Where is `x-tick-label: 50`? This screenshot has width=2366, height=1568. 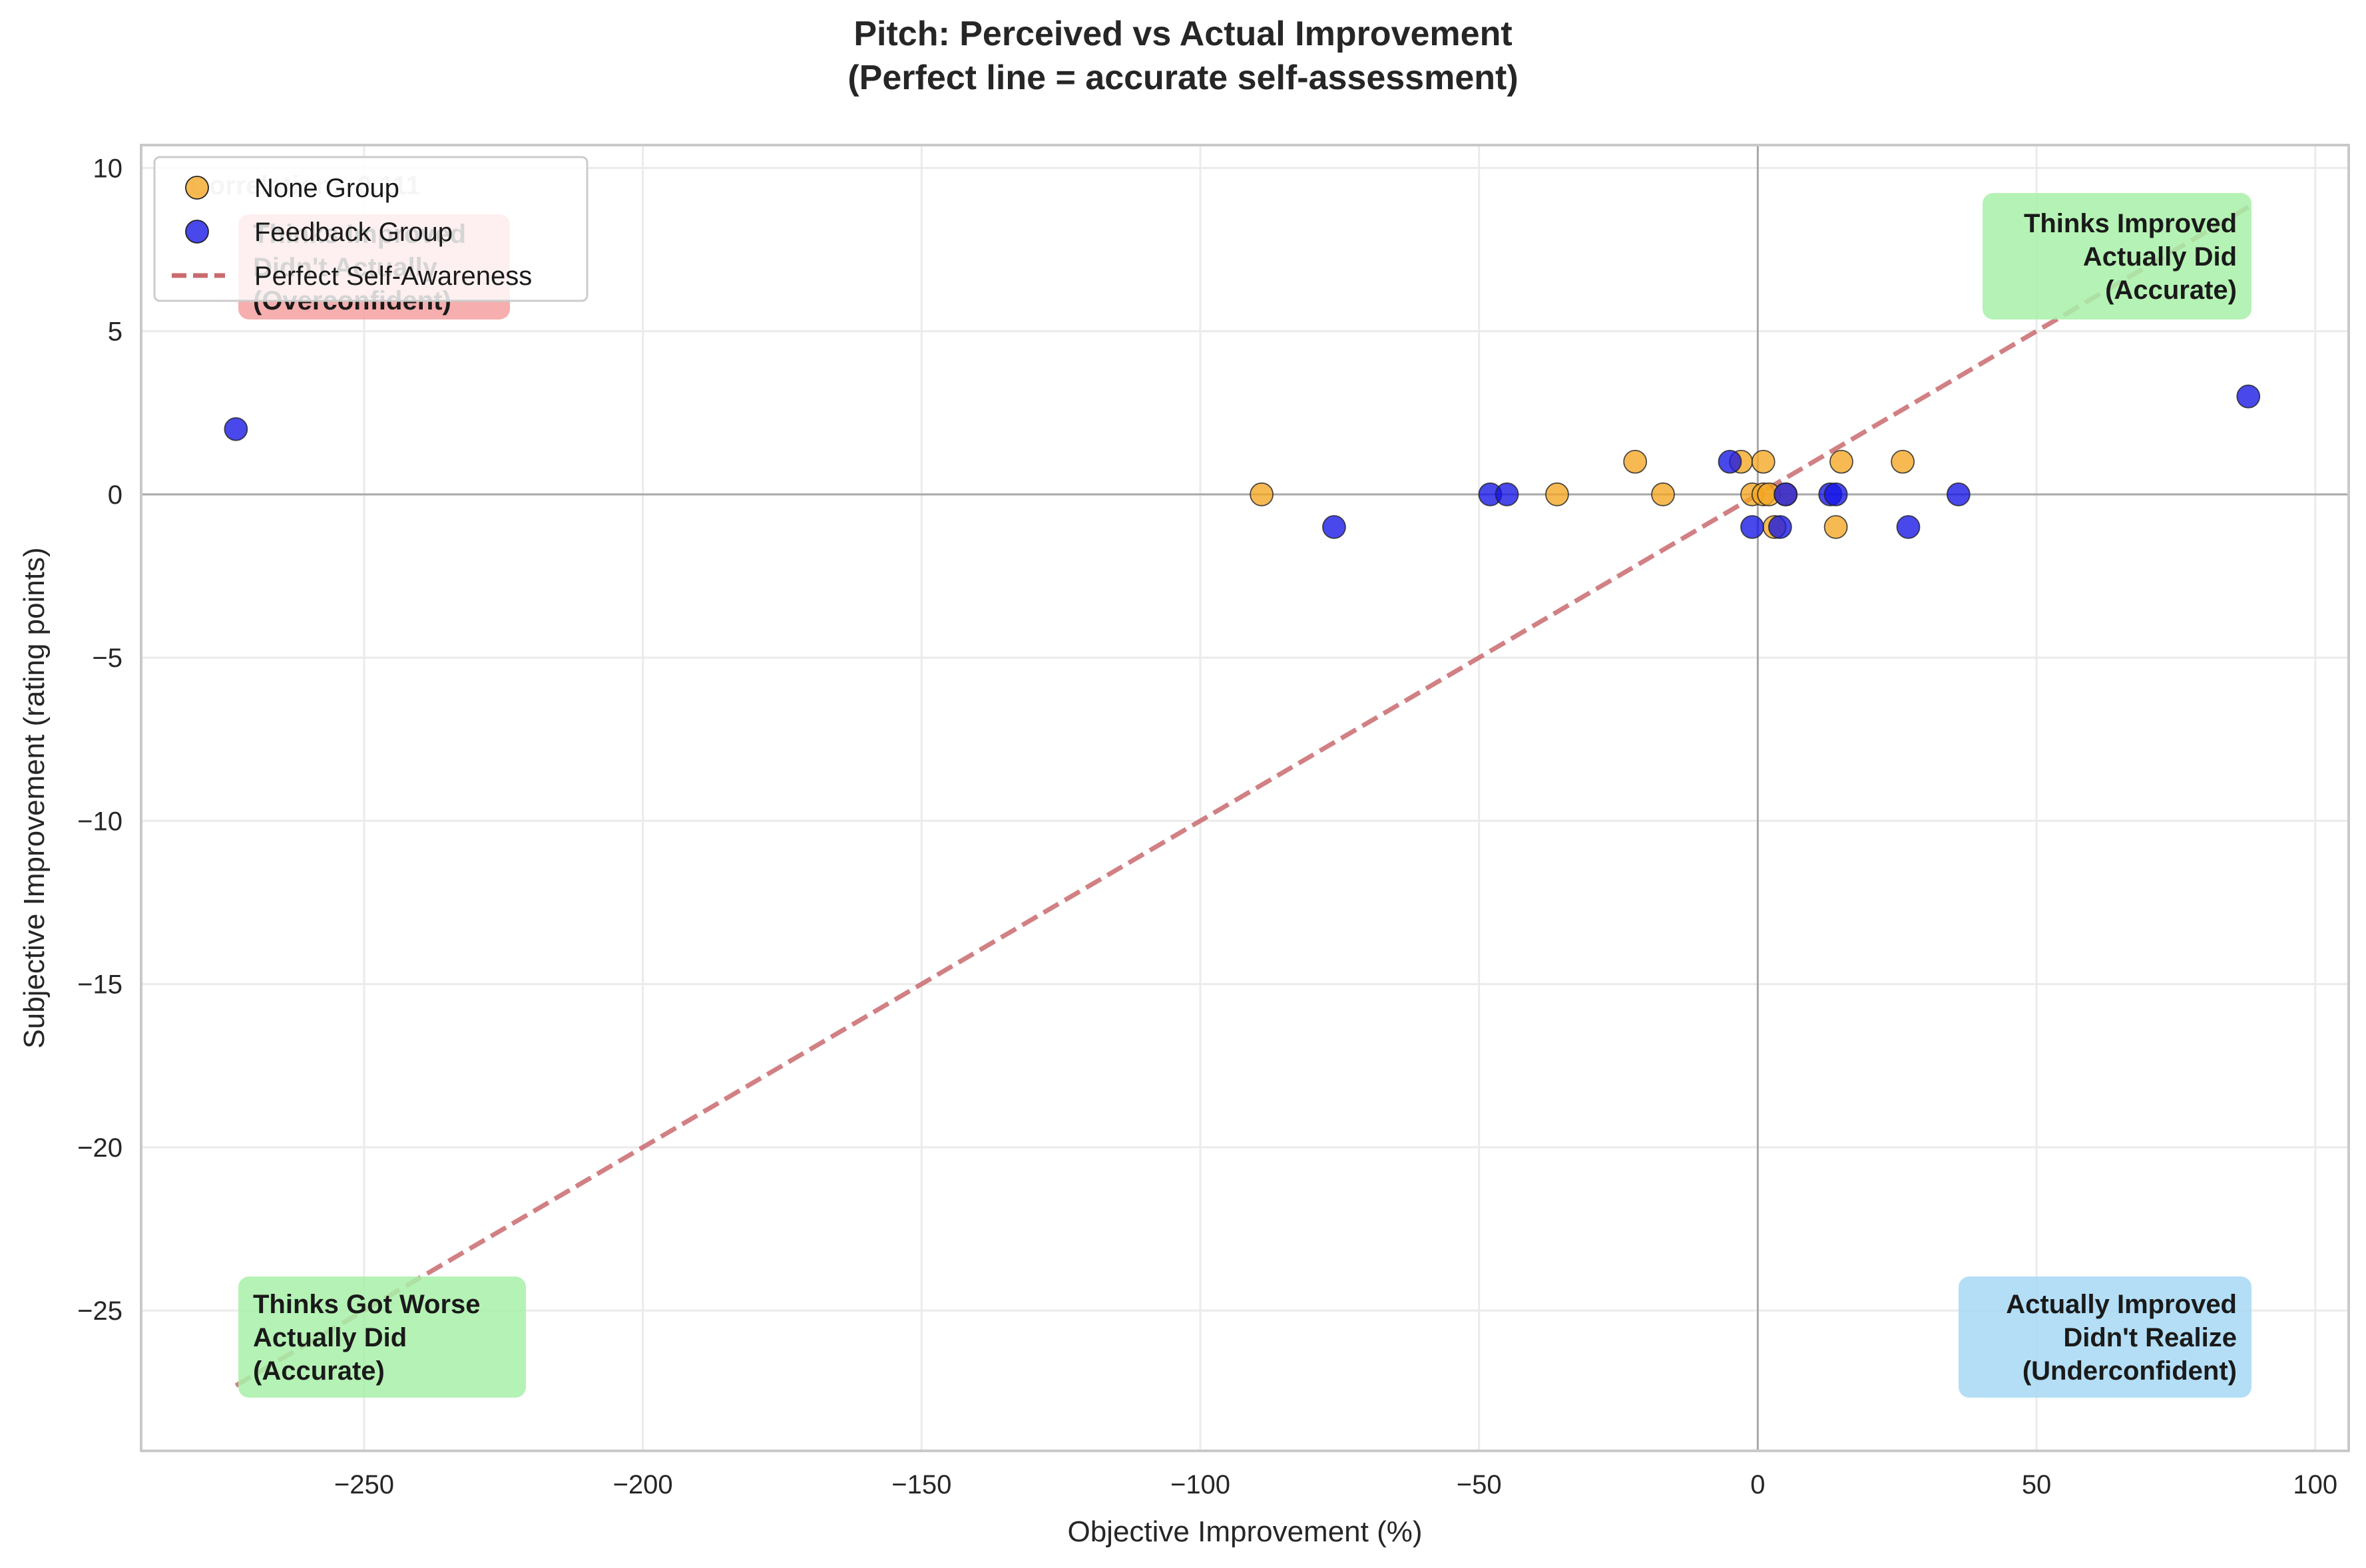
x-tick-label: 50 is located at coordinates (2037, 1484).